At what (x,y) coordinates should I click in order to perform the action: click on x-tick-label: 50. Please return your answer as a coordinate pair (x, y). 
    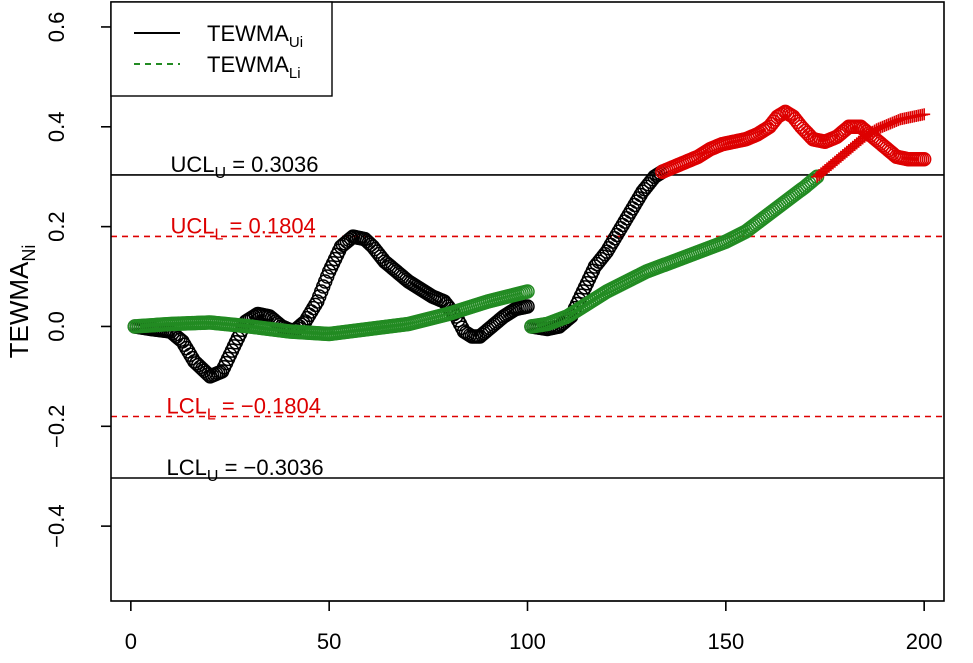
    Looking at the image, I should click on (329, 641).